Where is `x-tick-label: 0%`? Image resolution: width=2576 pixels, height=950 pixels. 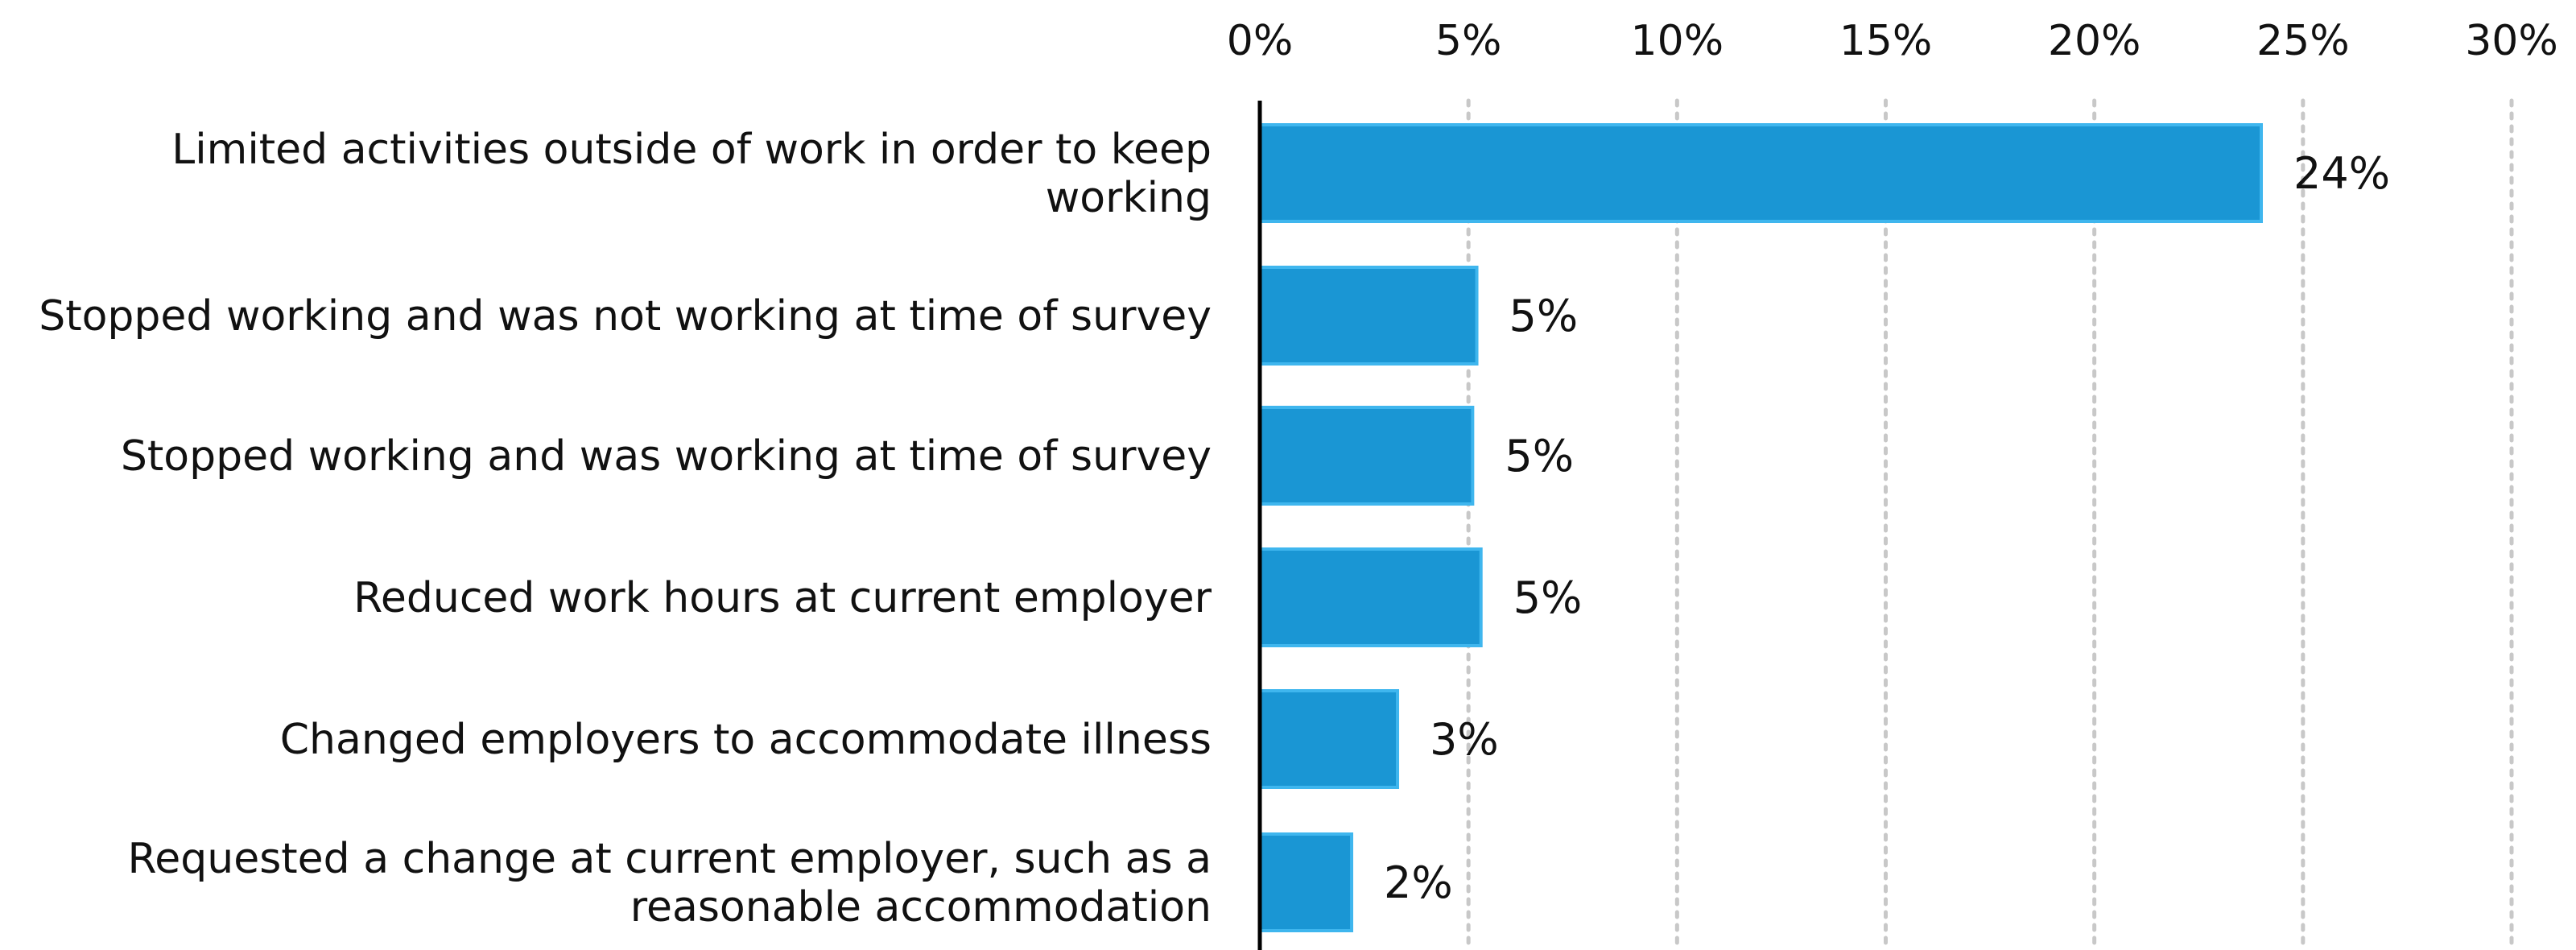 x-tick-label: 0% is located at coordinates (1260, 41).